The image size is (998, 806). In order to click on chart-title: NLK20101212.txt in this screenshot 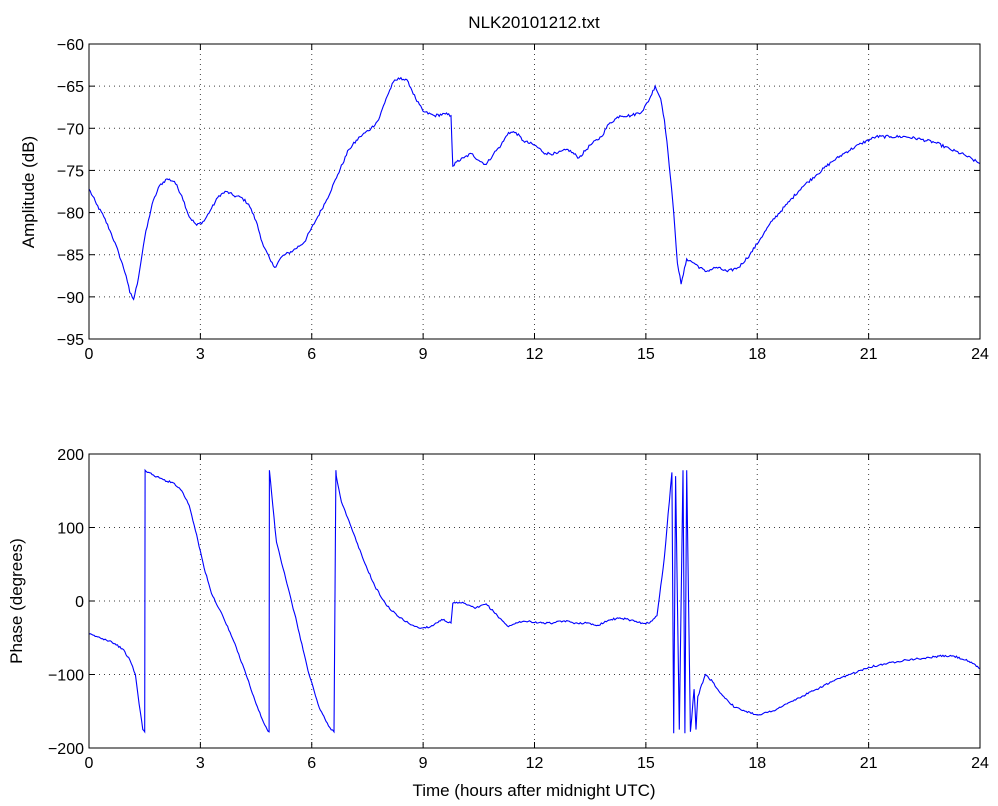, I will do `click(534, 22)`.